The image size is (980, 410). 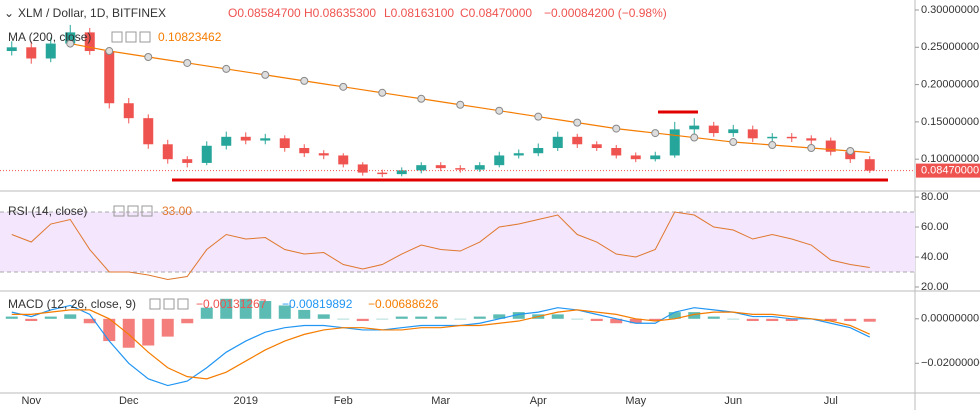 I want to click on macd-controls, so click(x=169, y=304).